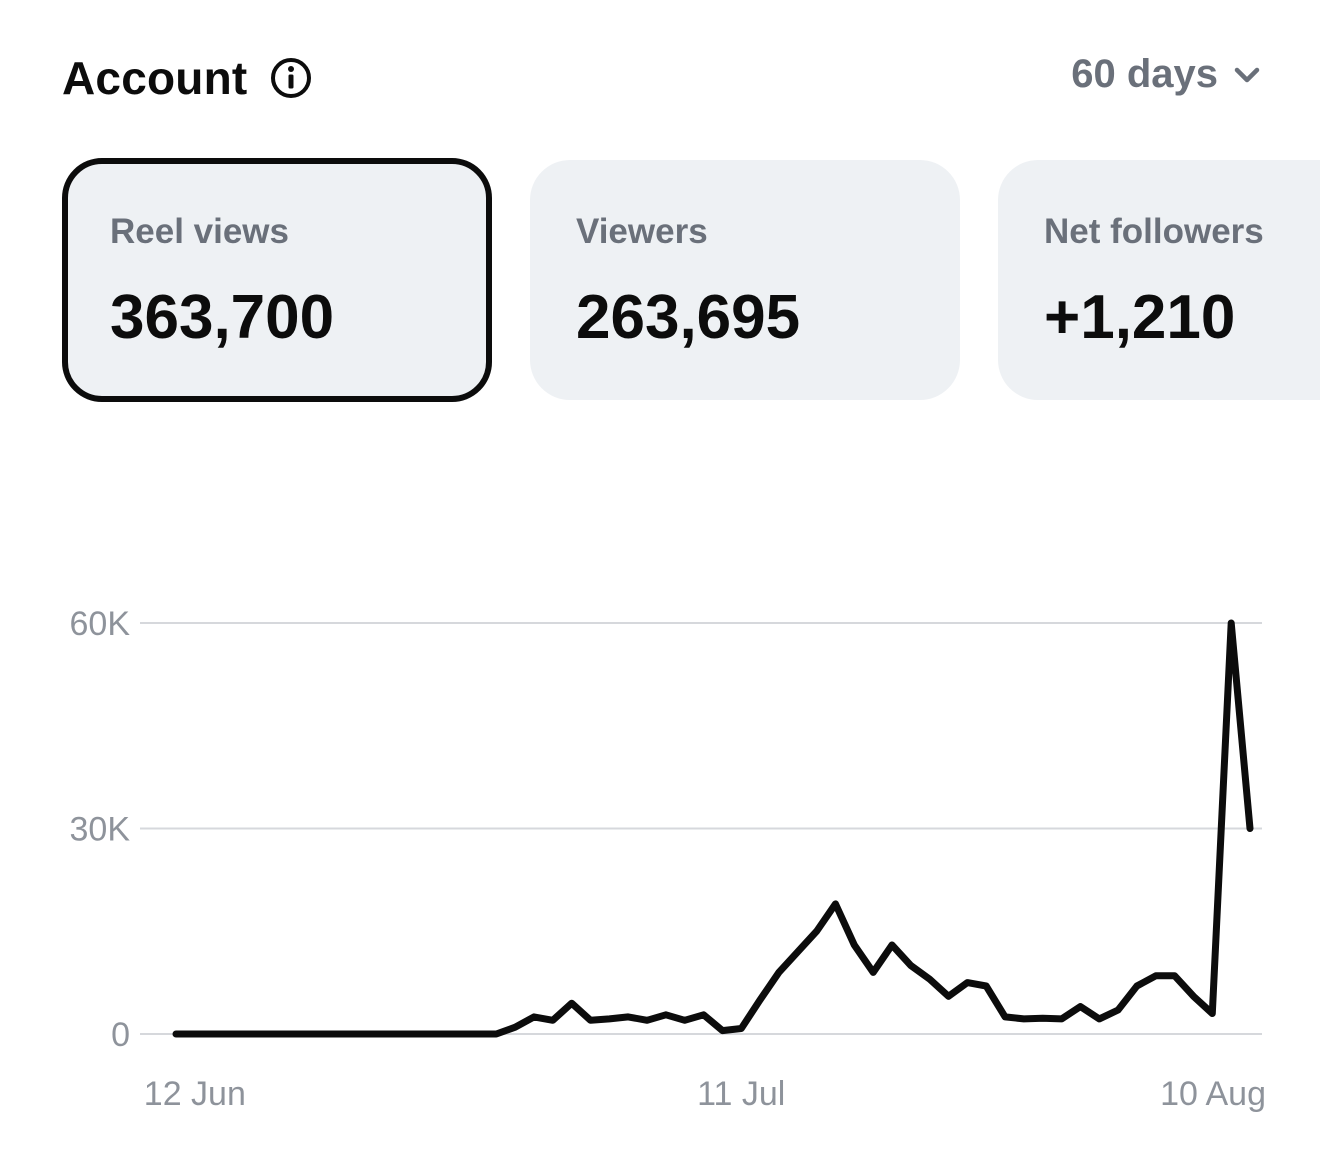 This screenshot has height=1176, width=1320. What do you see at coordinates (100, 624) in the screenshot?
I see `y-tick-label: 60K` at bounding box center [100, 624].